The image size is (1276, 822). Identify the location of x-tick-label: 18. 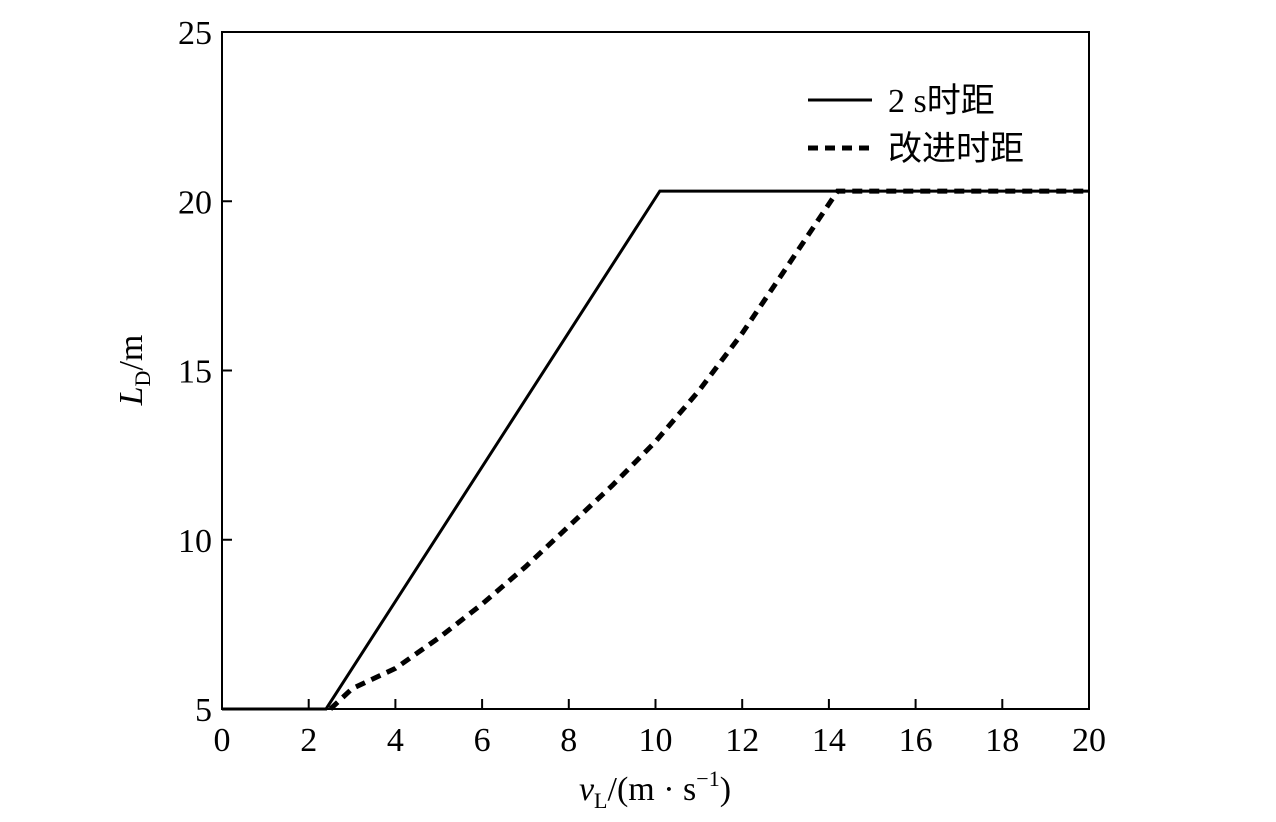
(1002, 740).